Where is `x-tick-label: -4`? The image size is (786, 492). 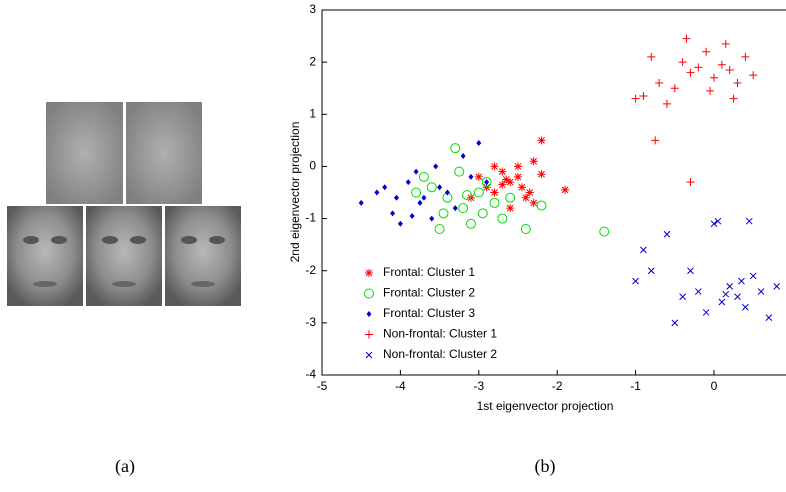 x-tick-label: -4 is located at coordinates (400, 386).